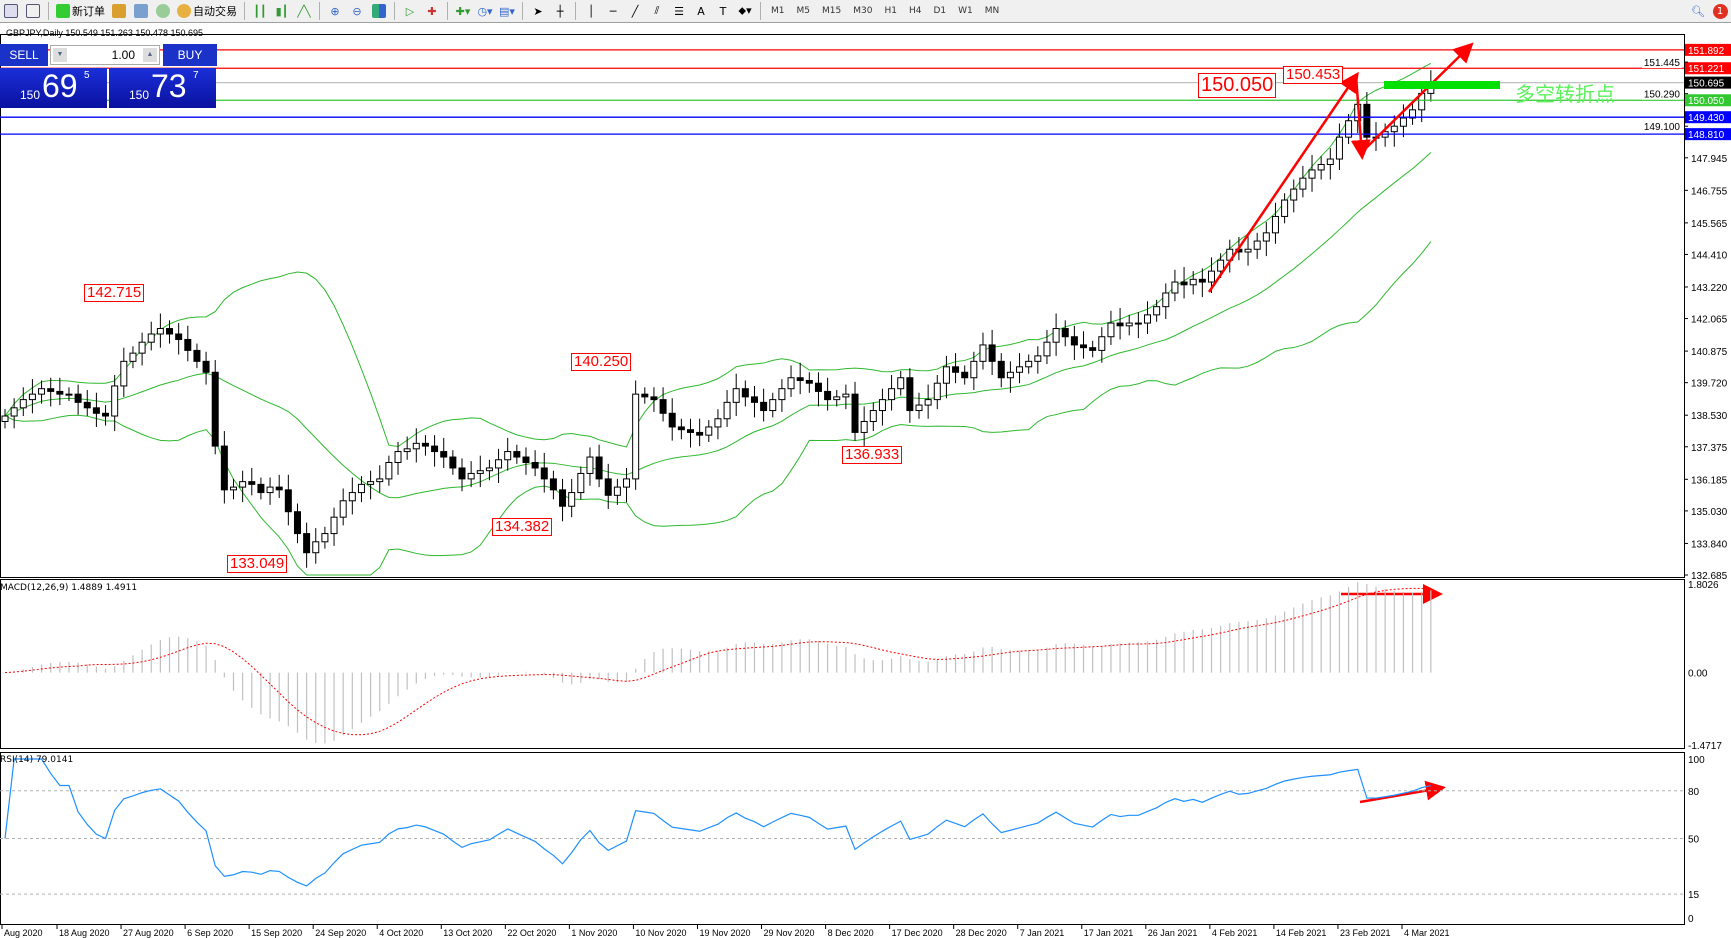  What do you see at coordinates (1237, 85) in the screenshot?
I see `price-annotation: 150.050` at bounding box center [1237, 85].